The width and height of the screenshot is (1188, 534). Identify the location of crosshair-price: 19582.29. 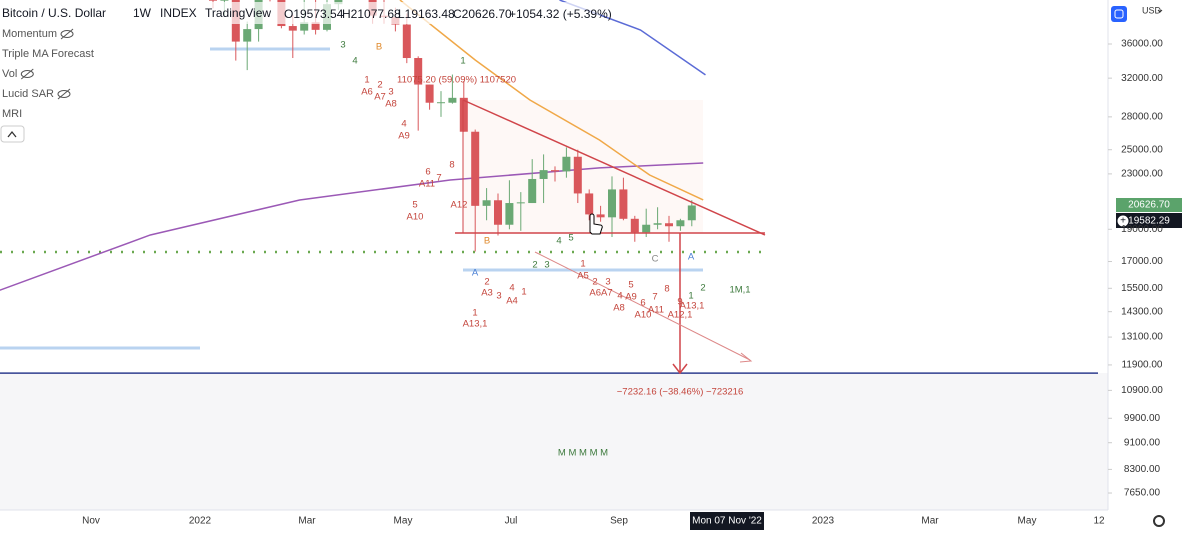
(1149, 221).